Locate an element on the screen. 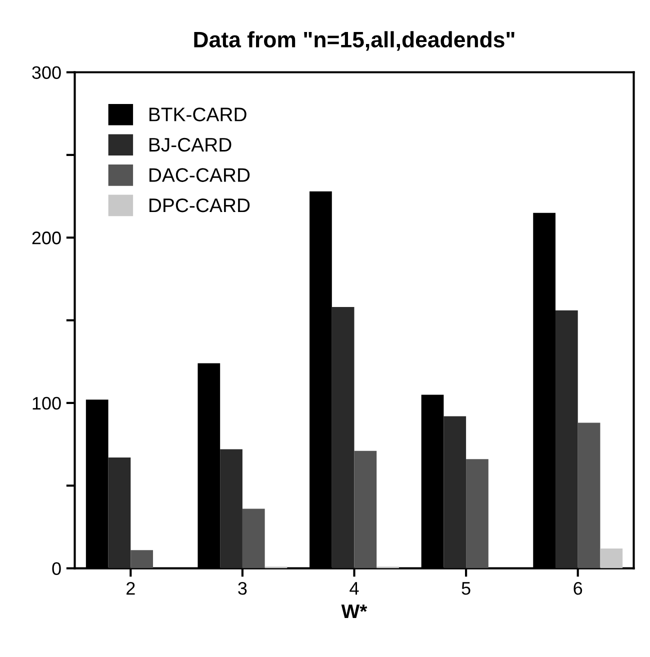 This screenshot has width=650, height=657. y-tick-label: 300 is located at coordinates (46, 72).